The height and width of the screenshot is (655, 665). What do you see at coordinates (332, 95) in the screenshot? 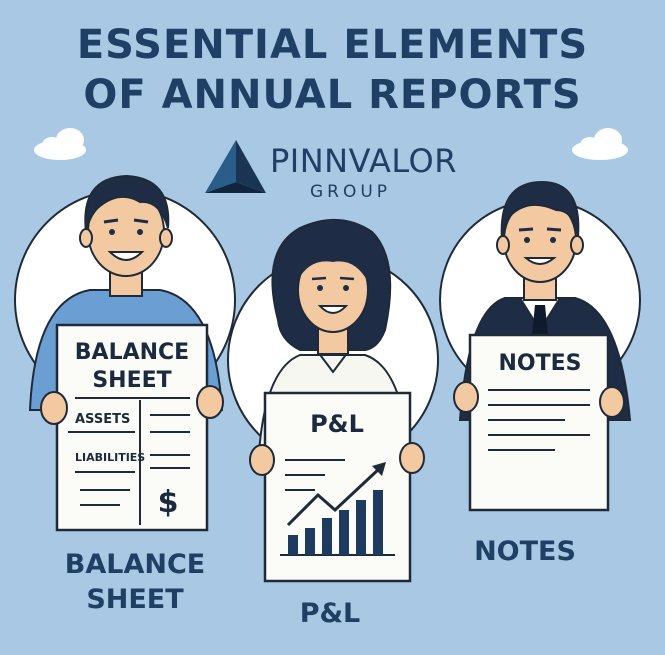
I see `title-line-2: OF ANNUAL REPORTS` at bounding box center [332, 95].